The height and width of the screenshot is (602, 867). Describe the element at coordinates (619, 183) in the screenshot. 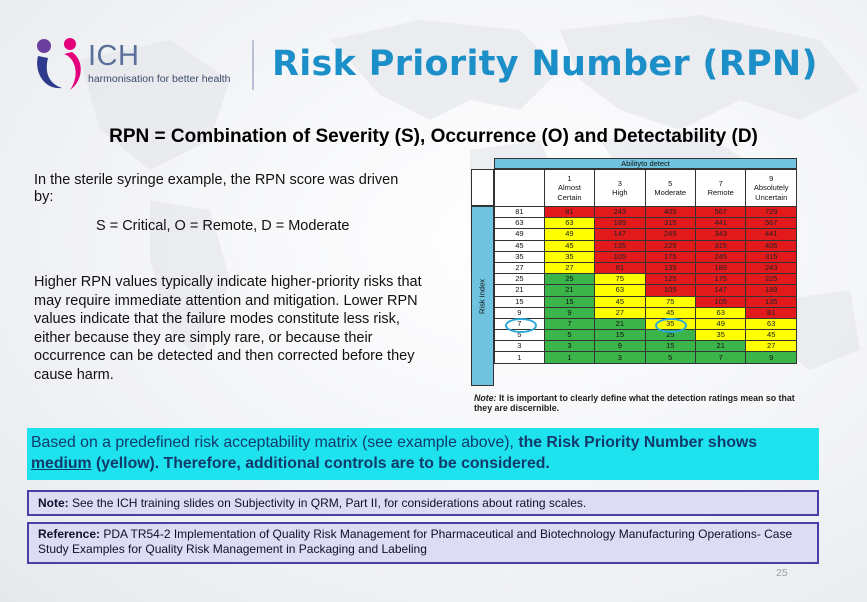

I see `rpn-column-header-line: 3` at that location.